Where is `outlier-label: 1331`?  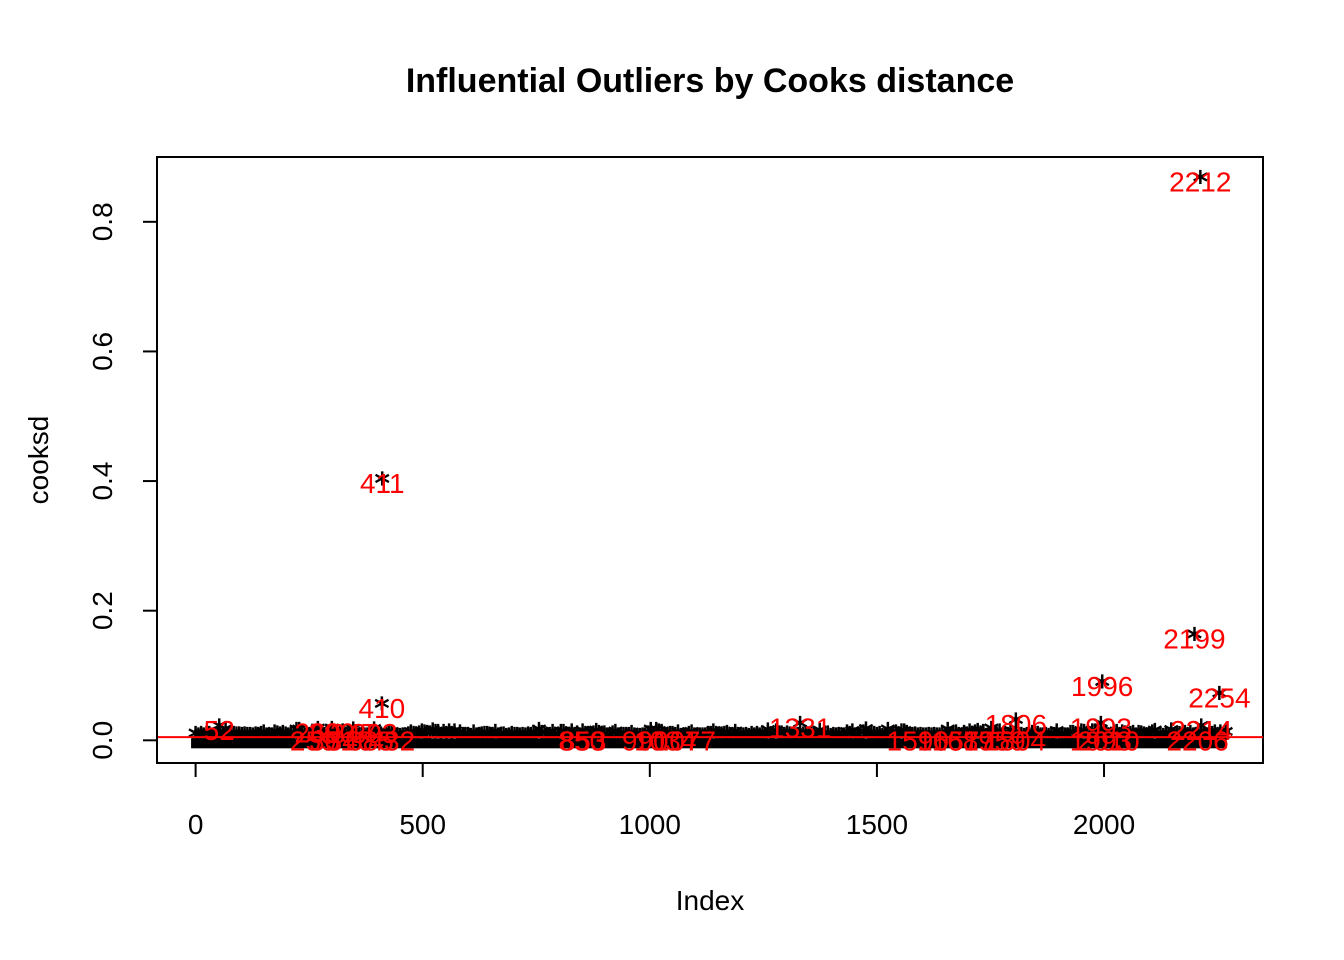
outlier-label: 1331 is located at coordinates (800, 727).